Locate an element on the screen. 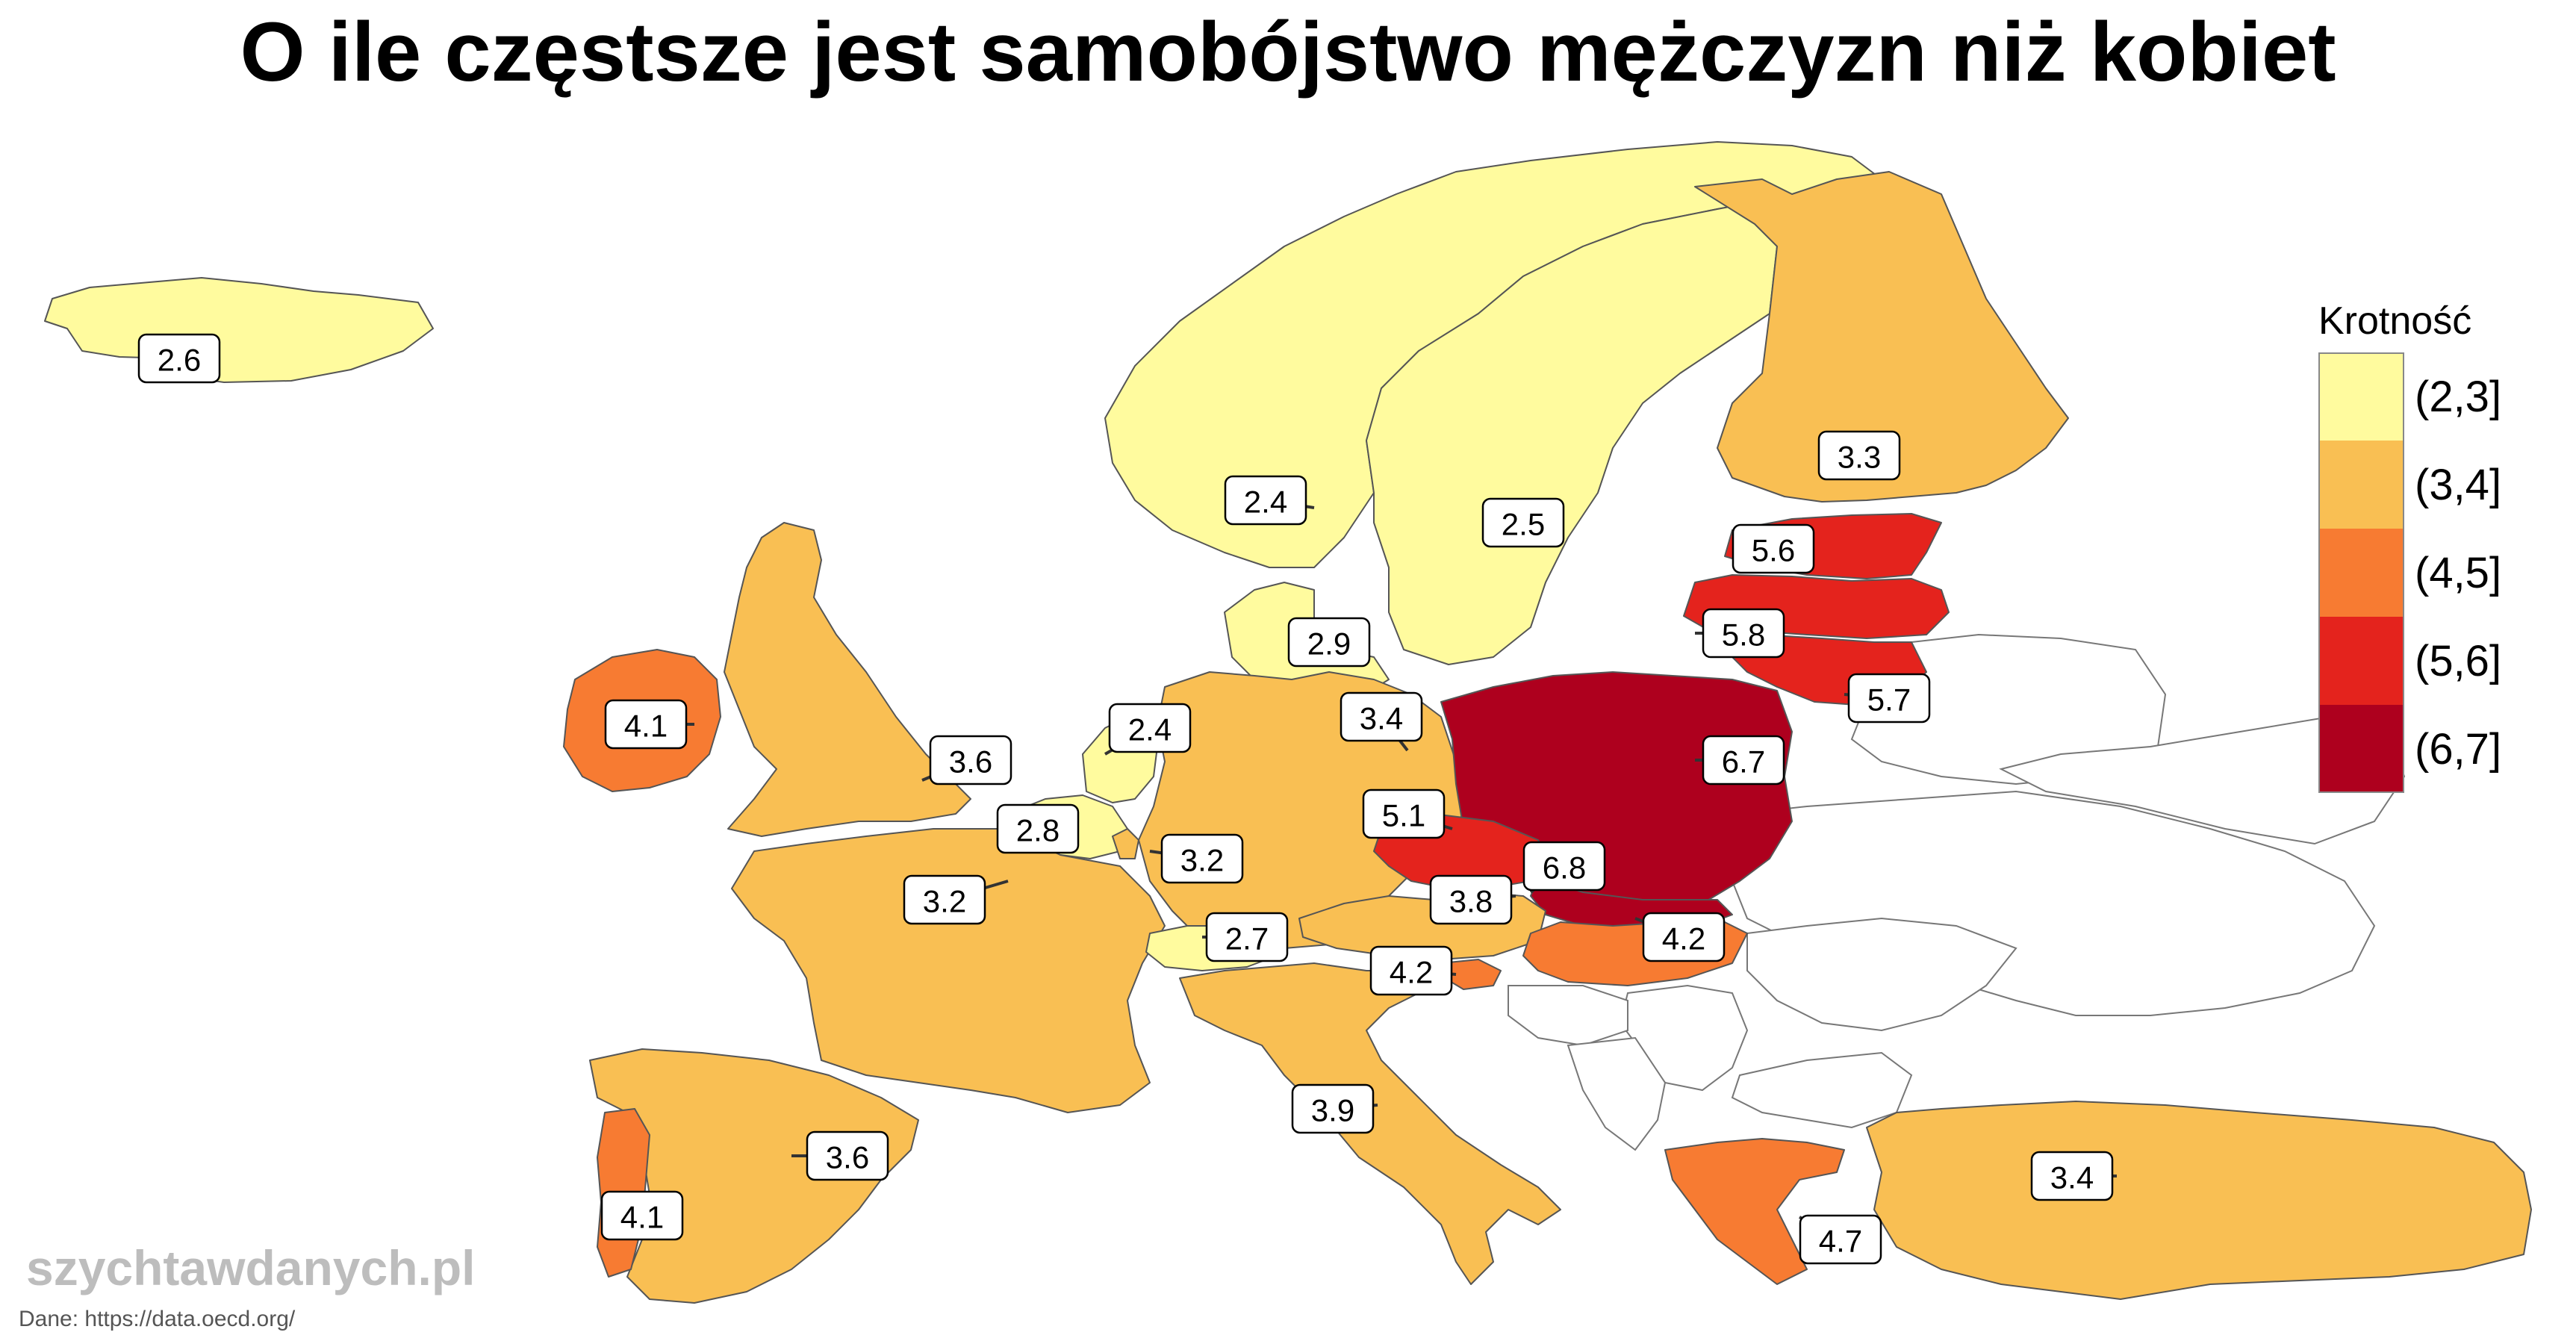 The image size is (2576, 1344). legend-item: (6,7] is located at coordinates (2409, 749).